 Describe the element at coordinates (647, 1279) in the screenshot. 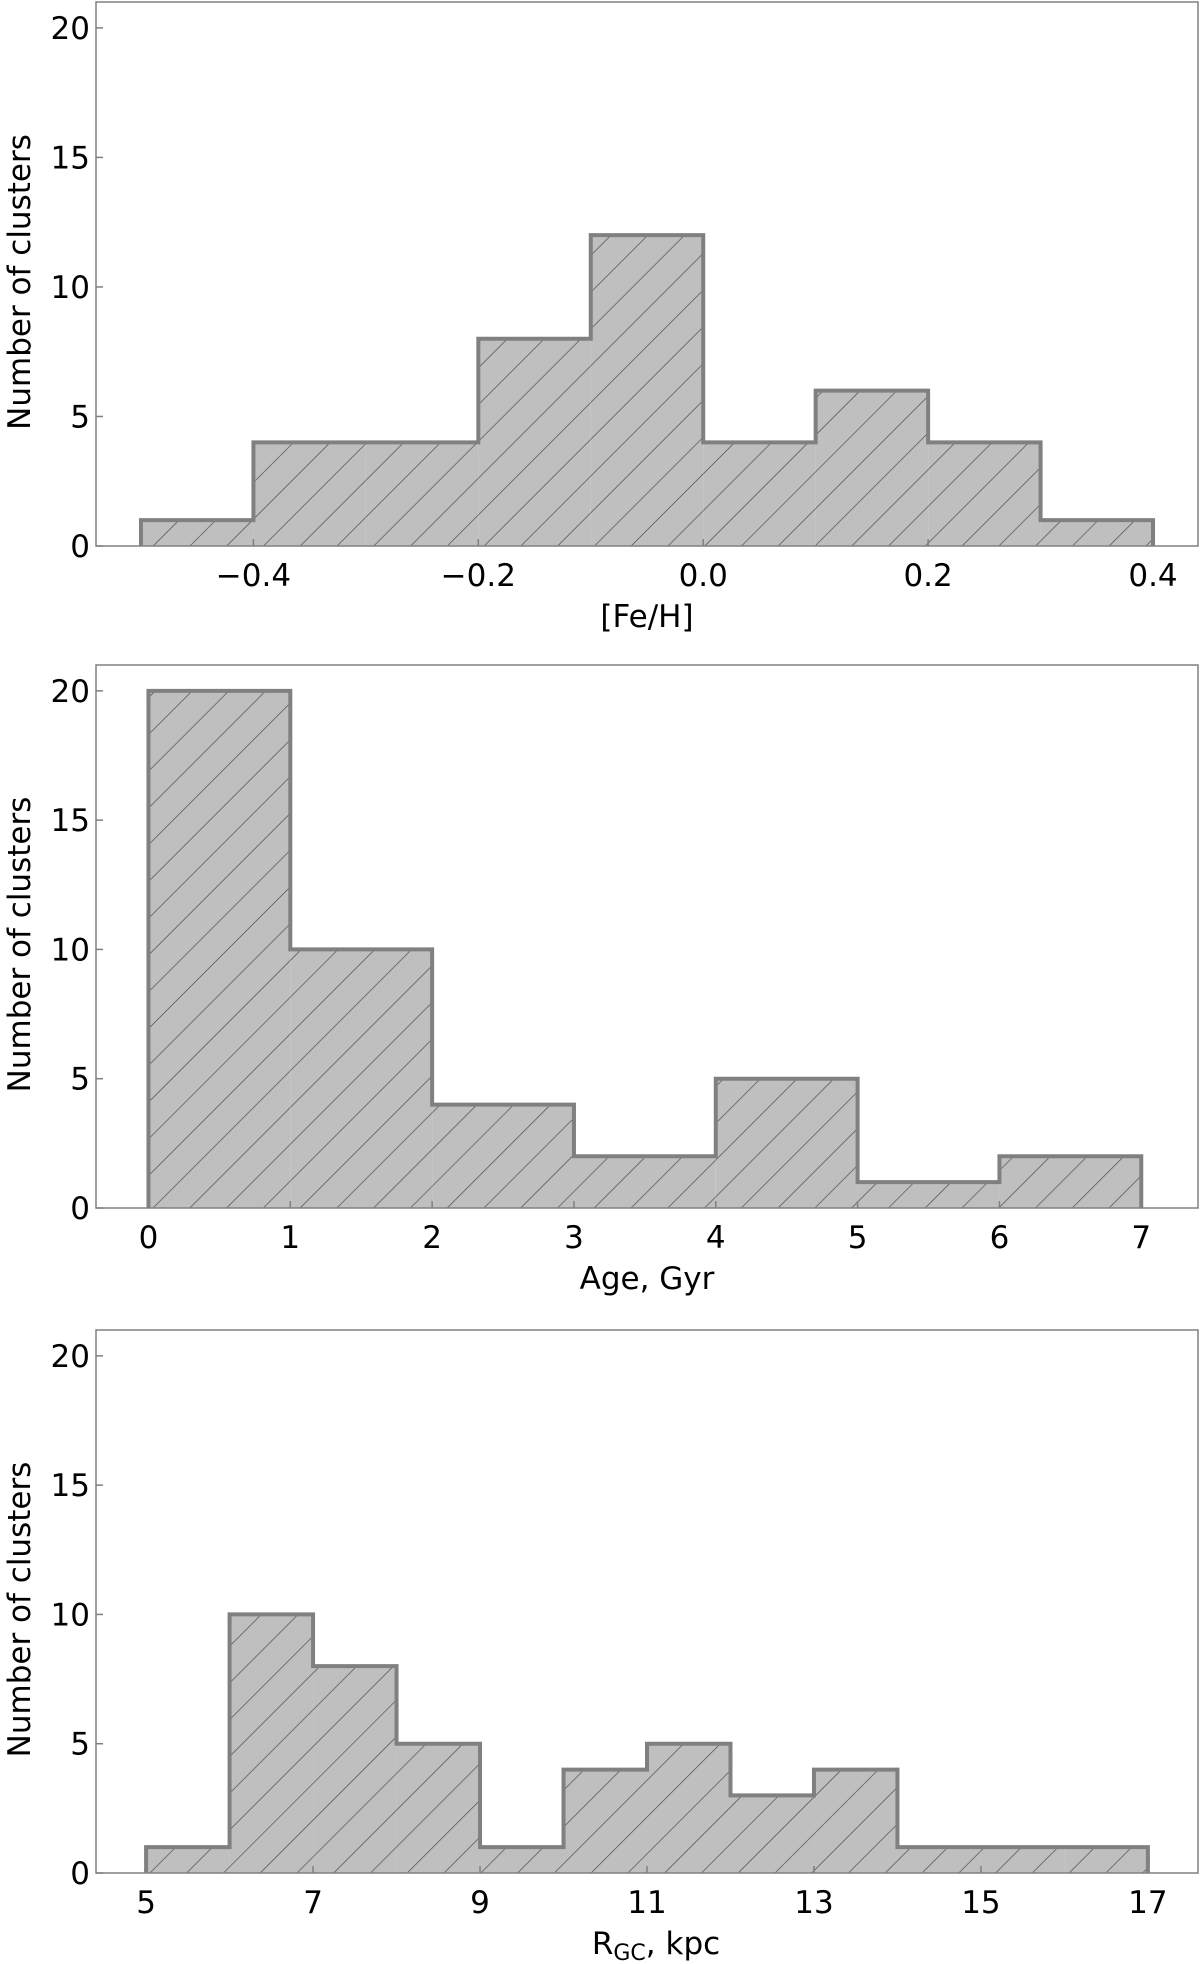

I see `x-axis-label: Age, Gyr` at that location.